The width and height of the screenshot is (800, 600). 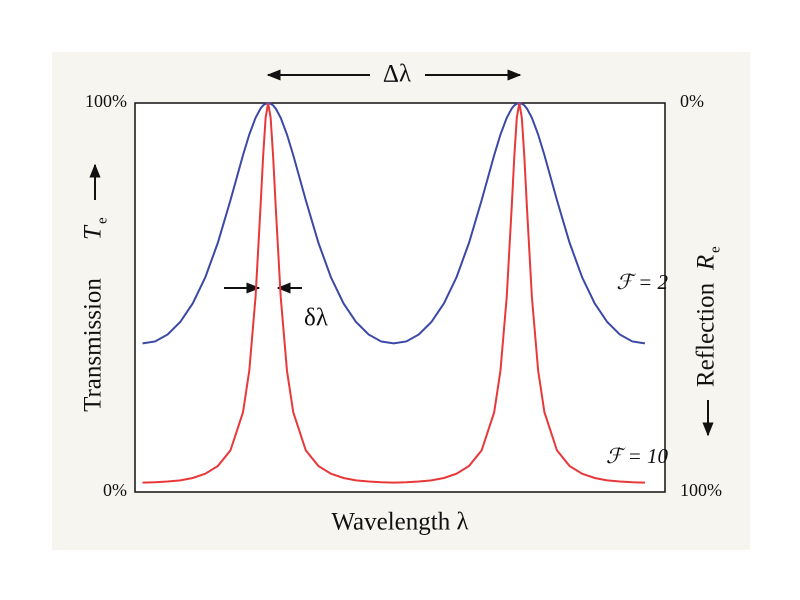 What do you see at coordinates (397, 74) in the screenshot?
I see `annotation: Δλ` at bounding box center [397, 74].